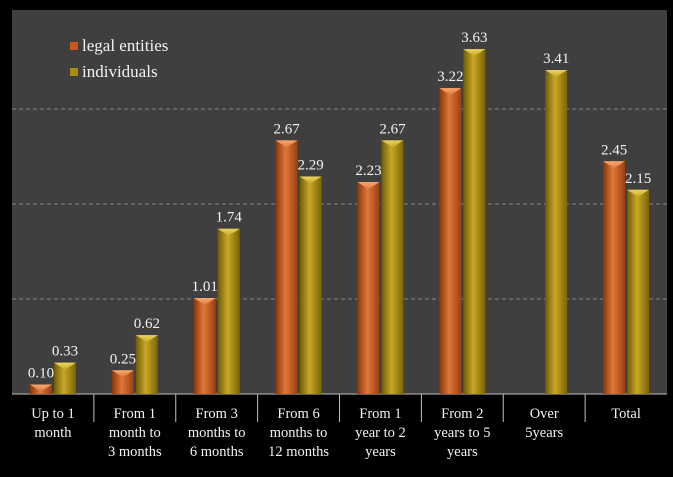  What do you see at coordinates (217, 433) in the screenshot?
I see `category-label: From 3 months to 6 months` at bounding box center [217, 433].